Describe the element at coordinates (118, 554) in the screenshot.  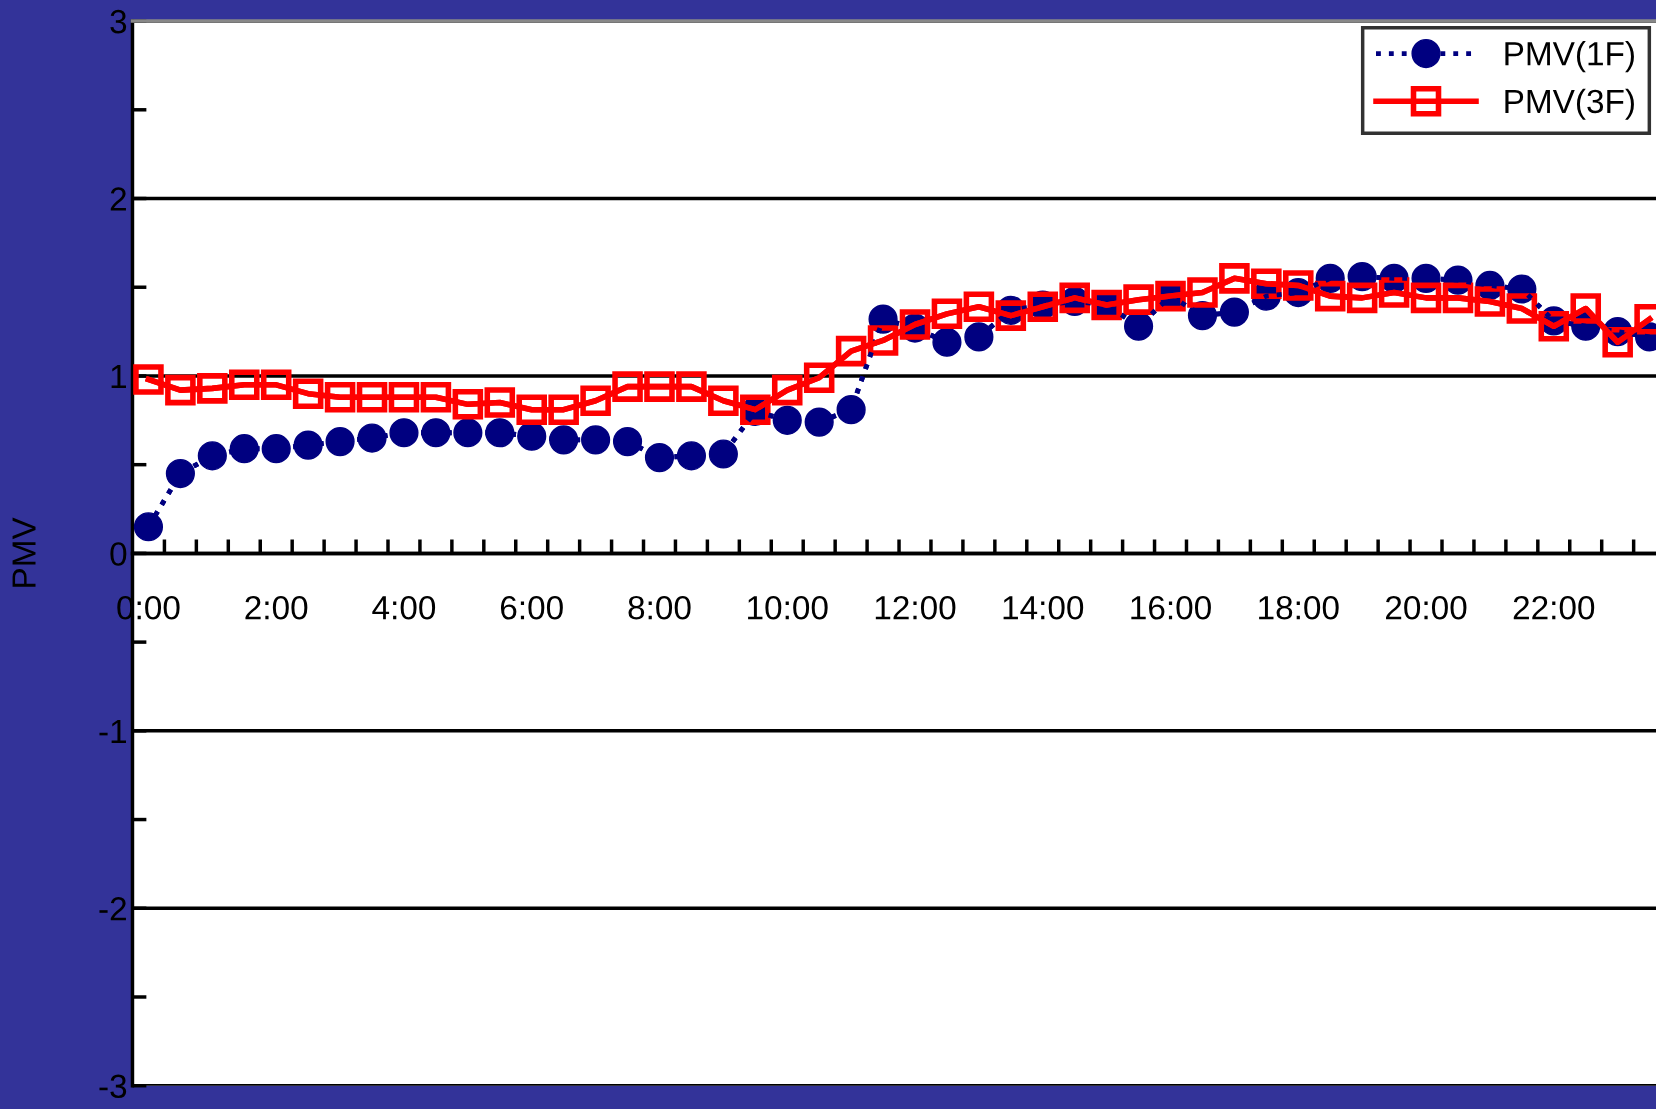
I see `y-tick-label: 0` at that location.